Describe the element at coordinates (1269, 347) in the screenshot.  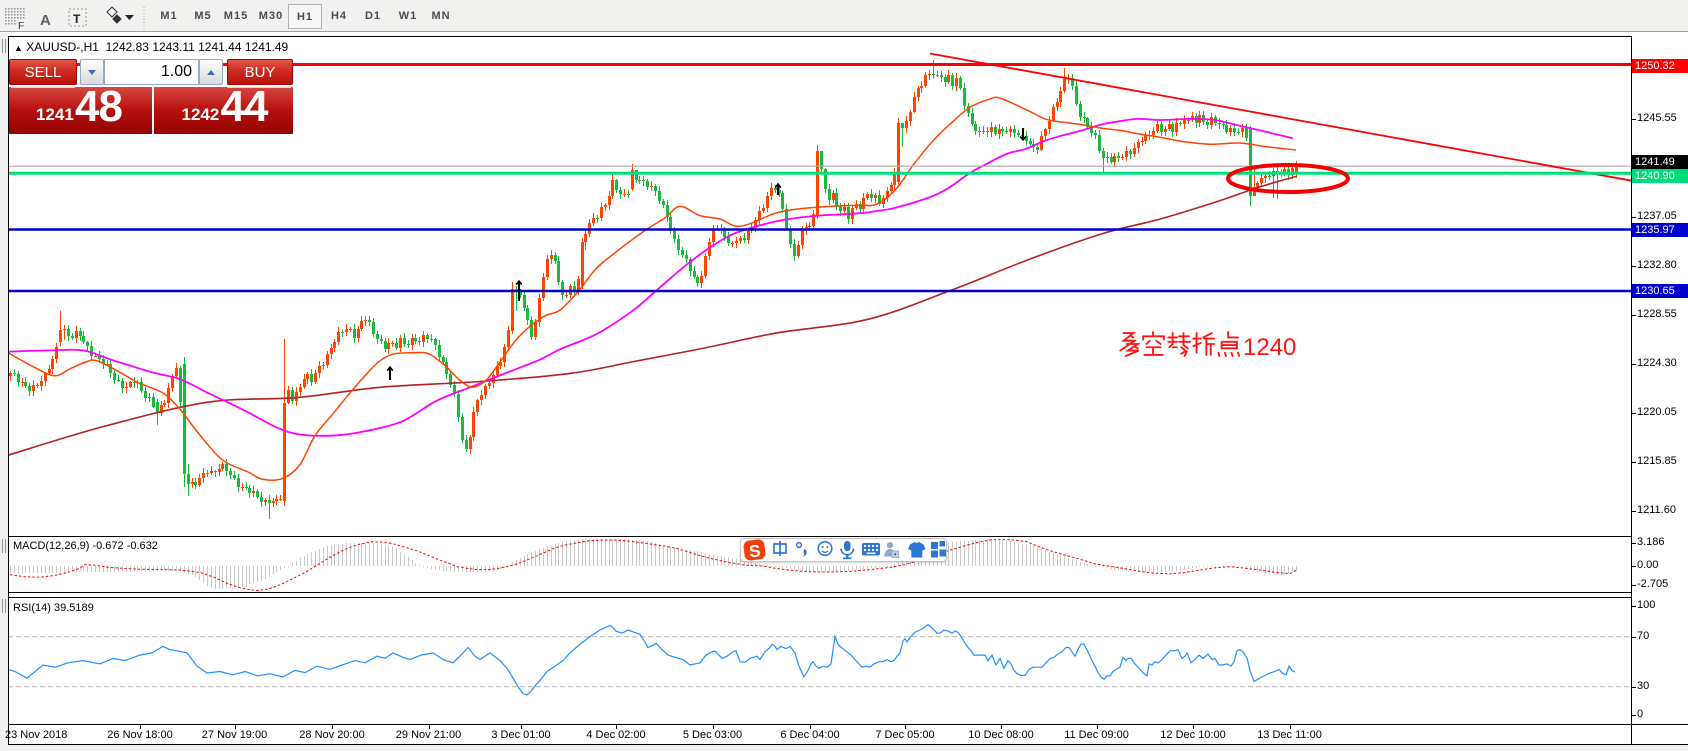
I see `svg-text: 1240` at that location.